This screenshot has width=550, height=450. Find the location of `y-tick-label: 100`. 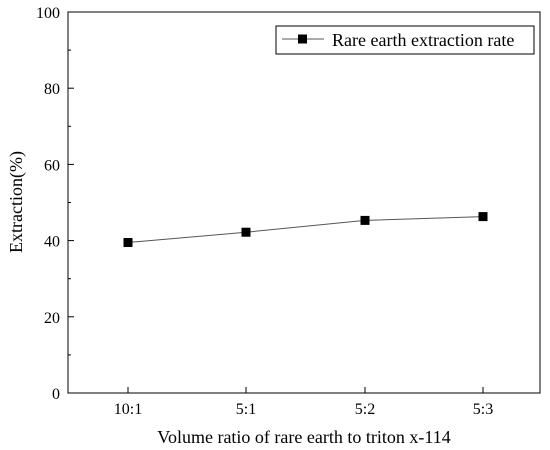

y-tick-label: 100 is located at coordinates (48, 13).